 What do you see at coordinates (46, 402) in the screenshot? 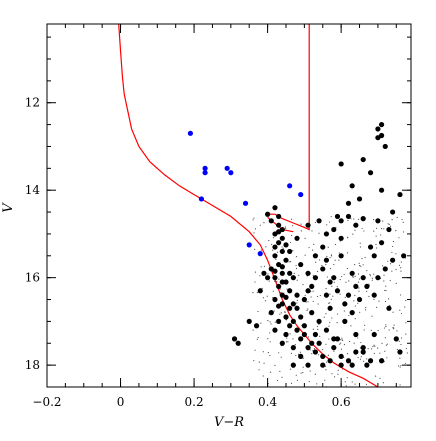
I see `x-tick-label: −0.2` at bounding box center [46, 402].